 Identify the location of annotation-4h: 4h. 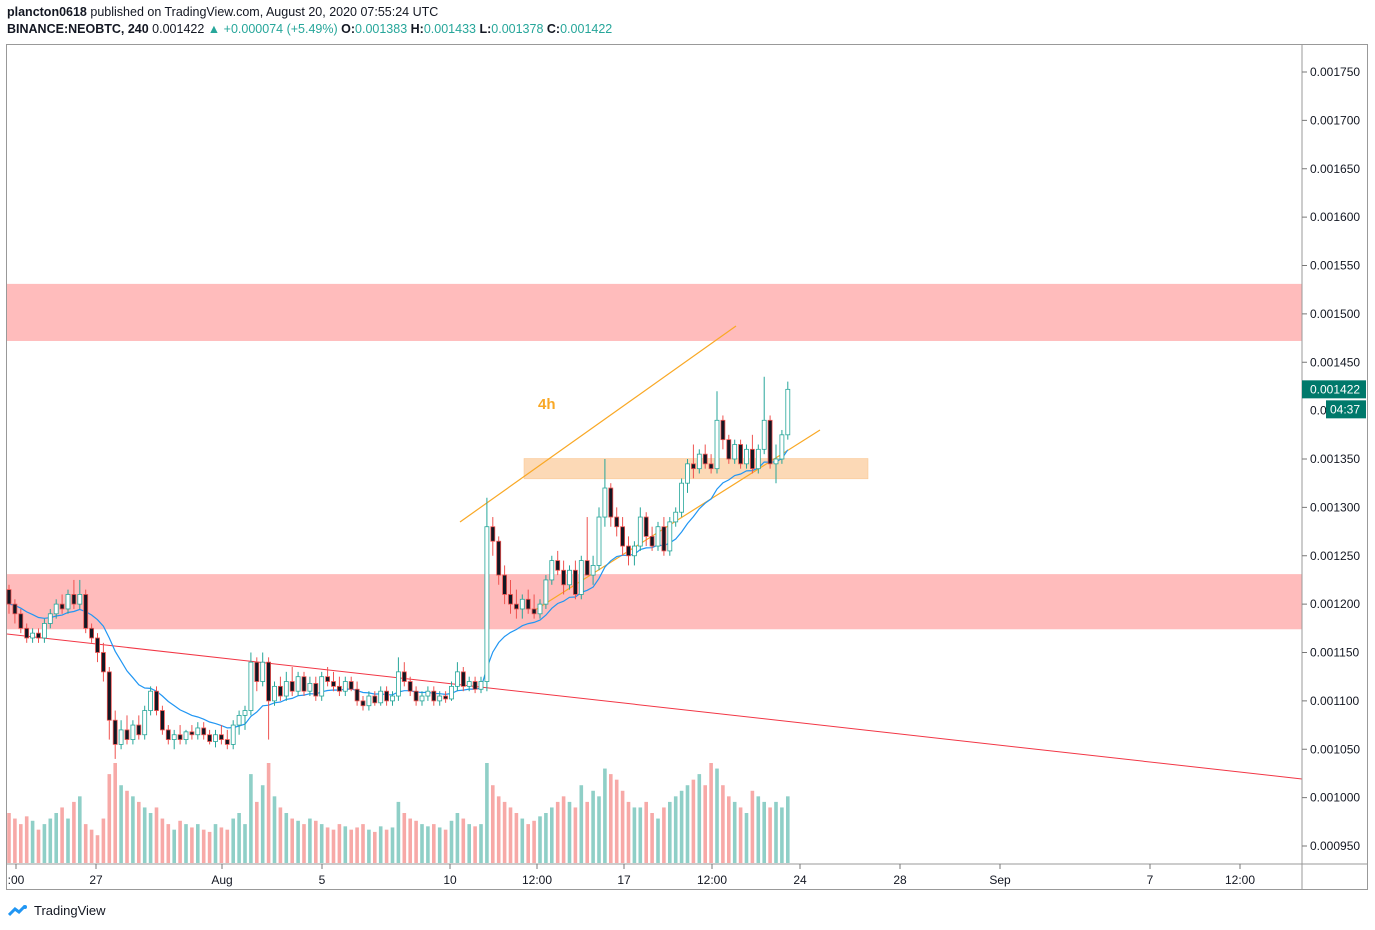
(547, 404).